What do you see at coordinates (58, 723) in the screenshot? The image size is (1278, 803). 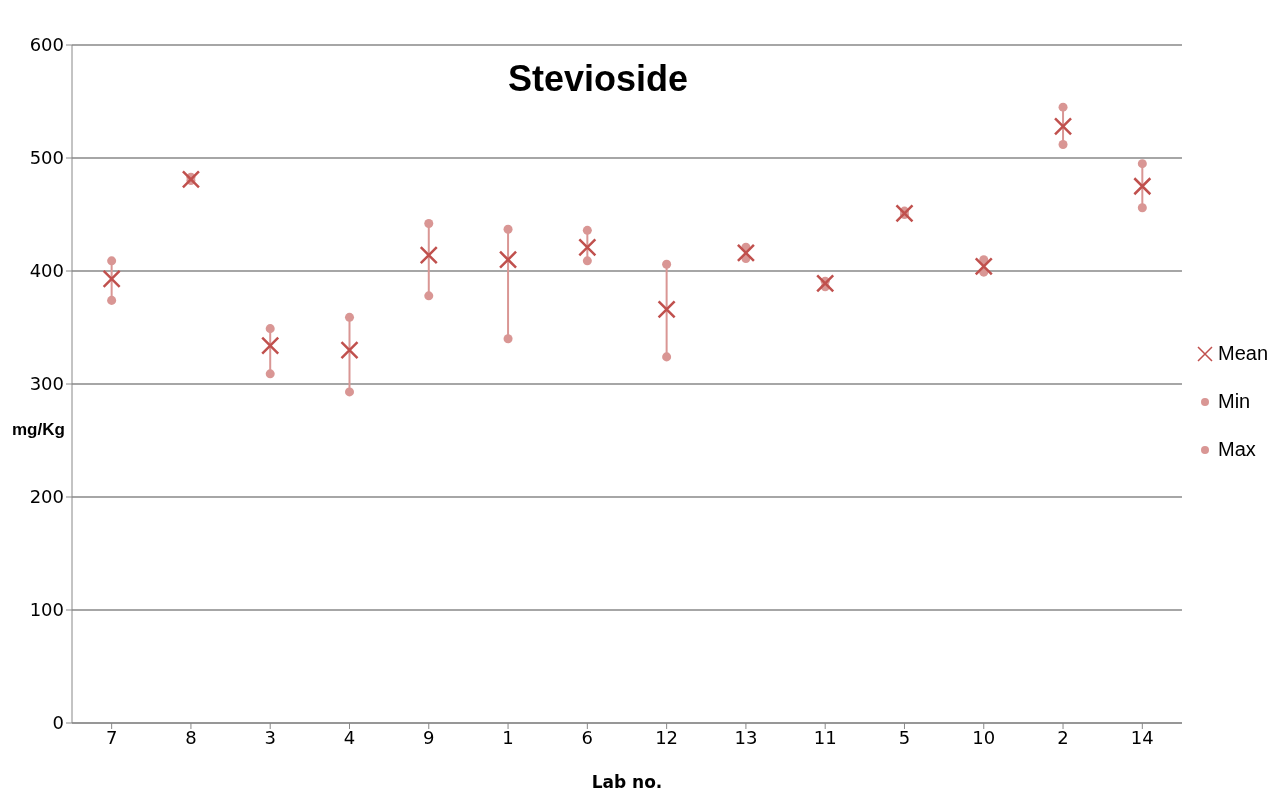 I see `y-tick-label: 0` at bounding box center [58, 723].